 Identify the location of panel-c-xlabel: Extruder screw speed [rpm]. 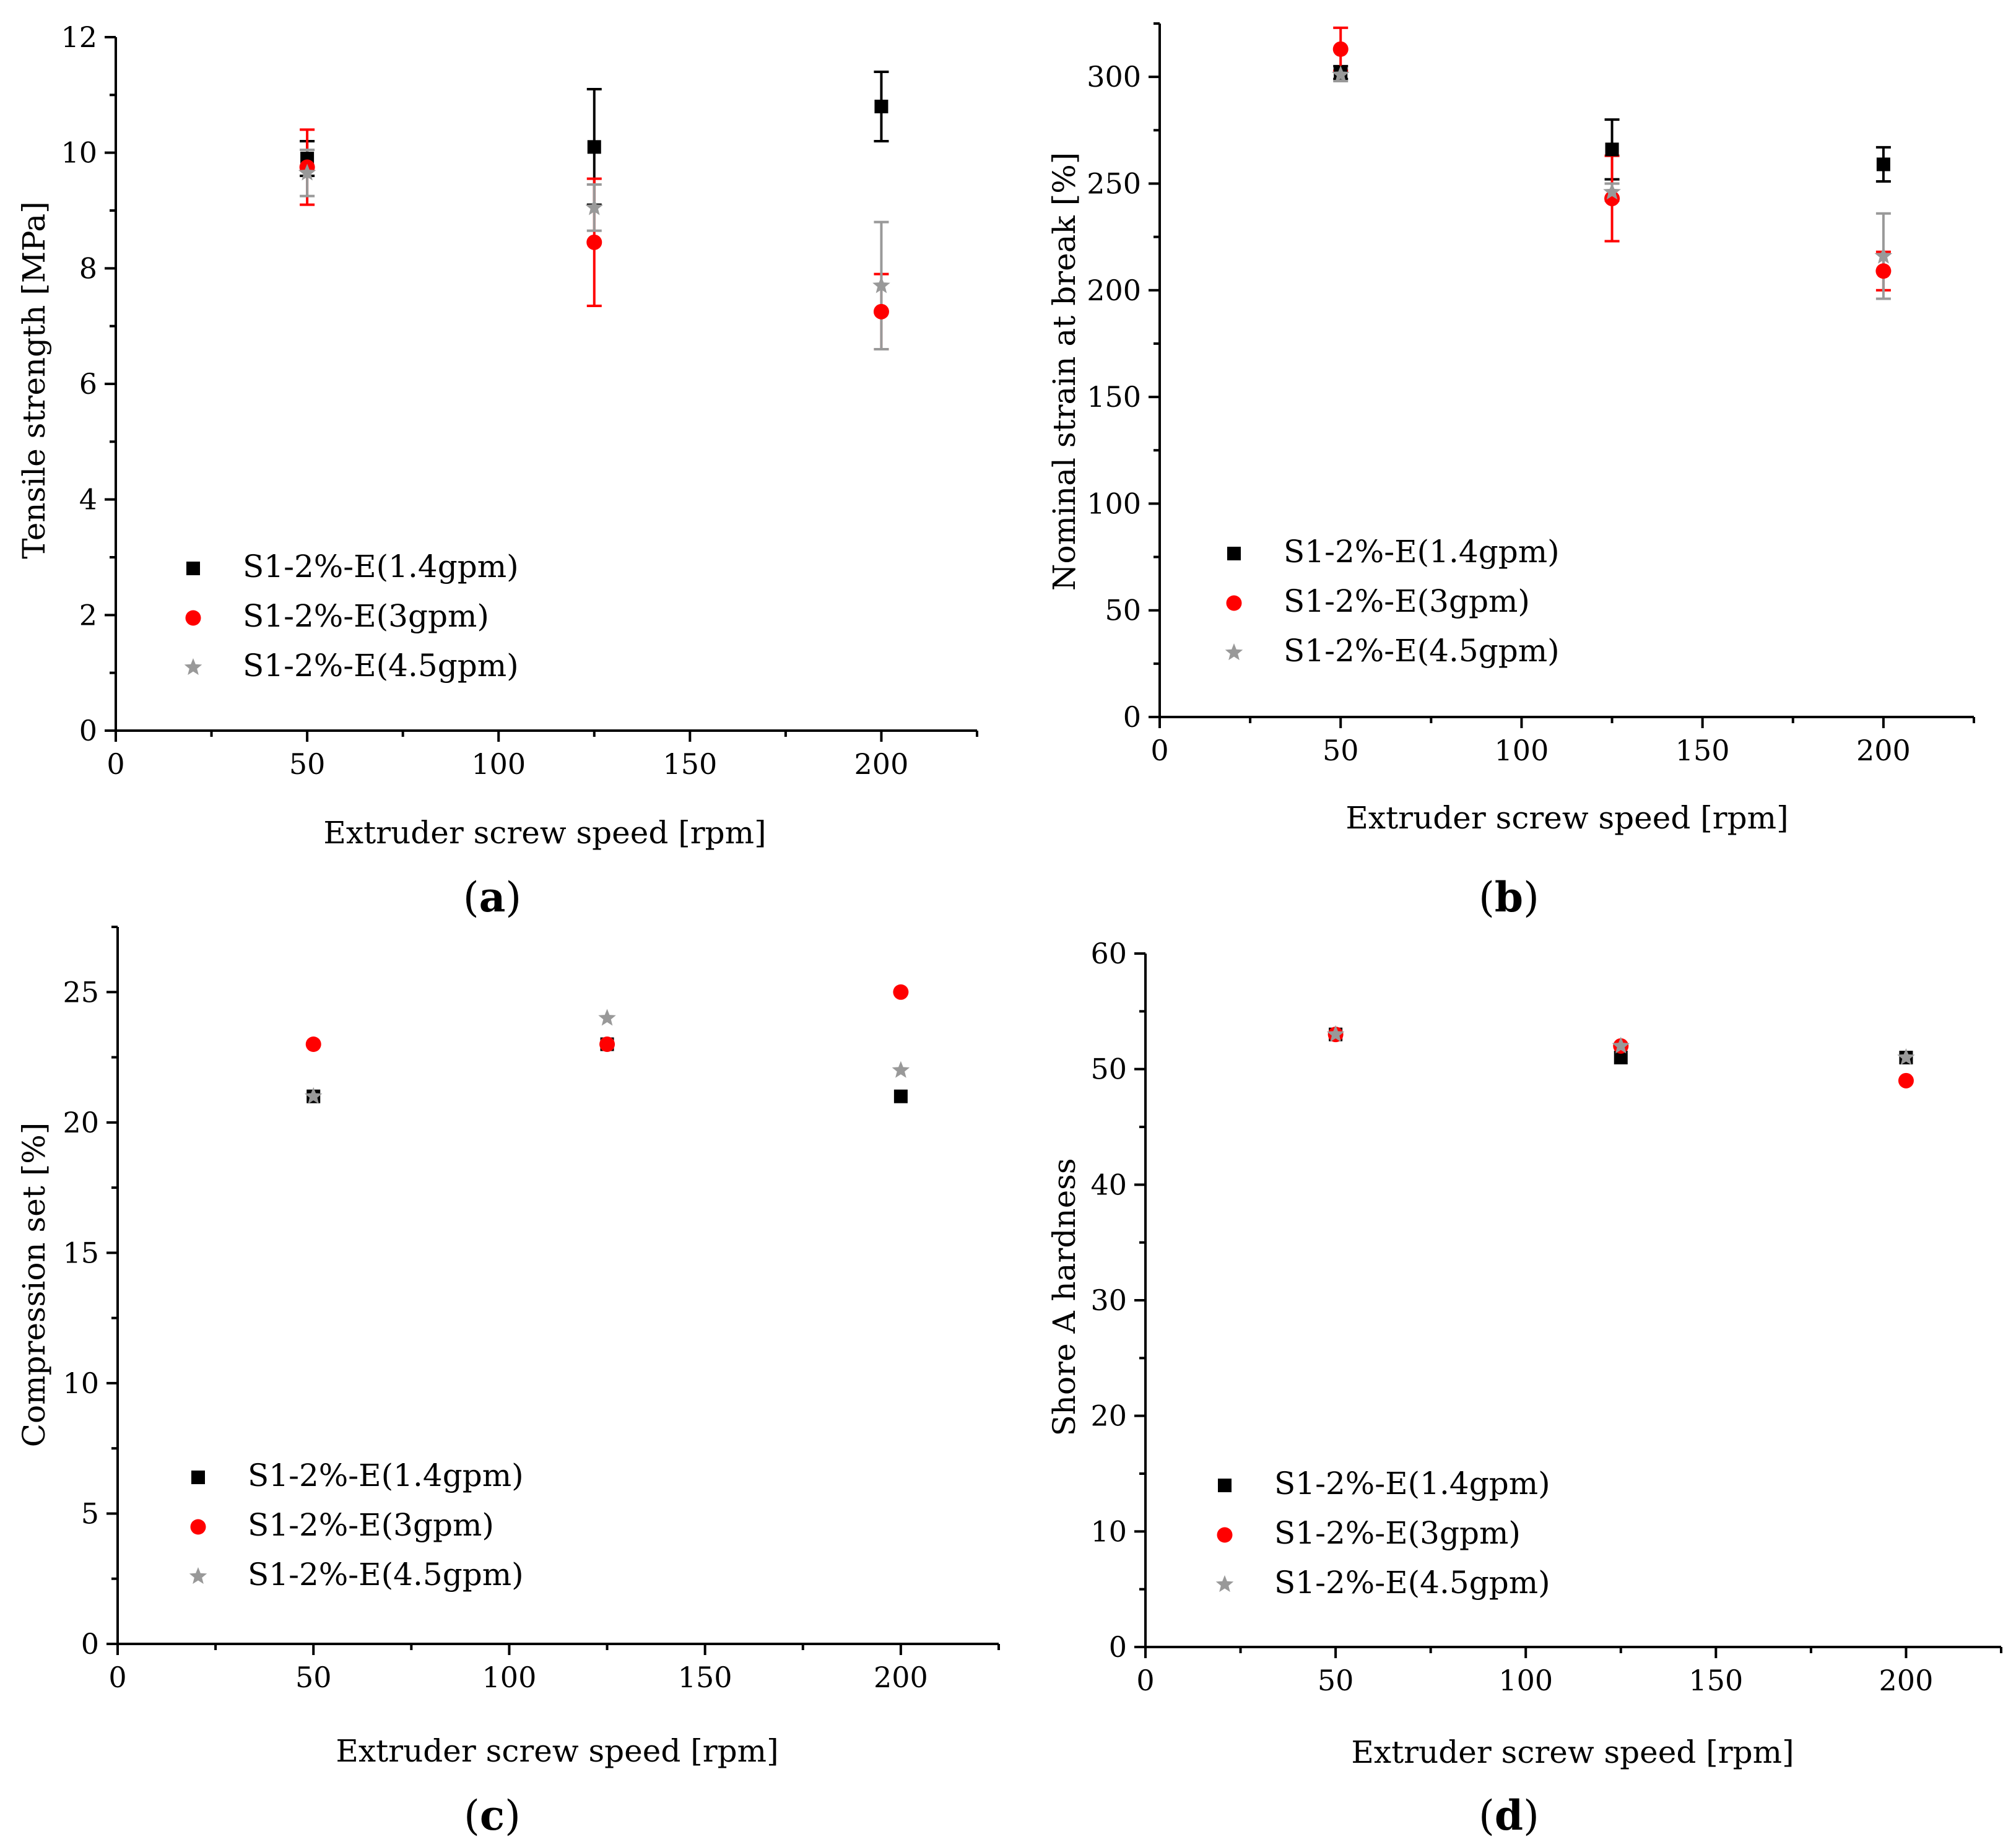
(557, 1751).